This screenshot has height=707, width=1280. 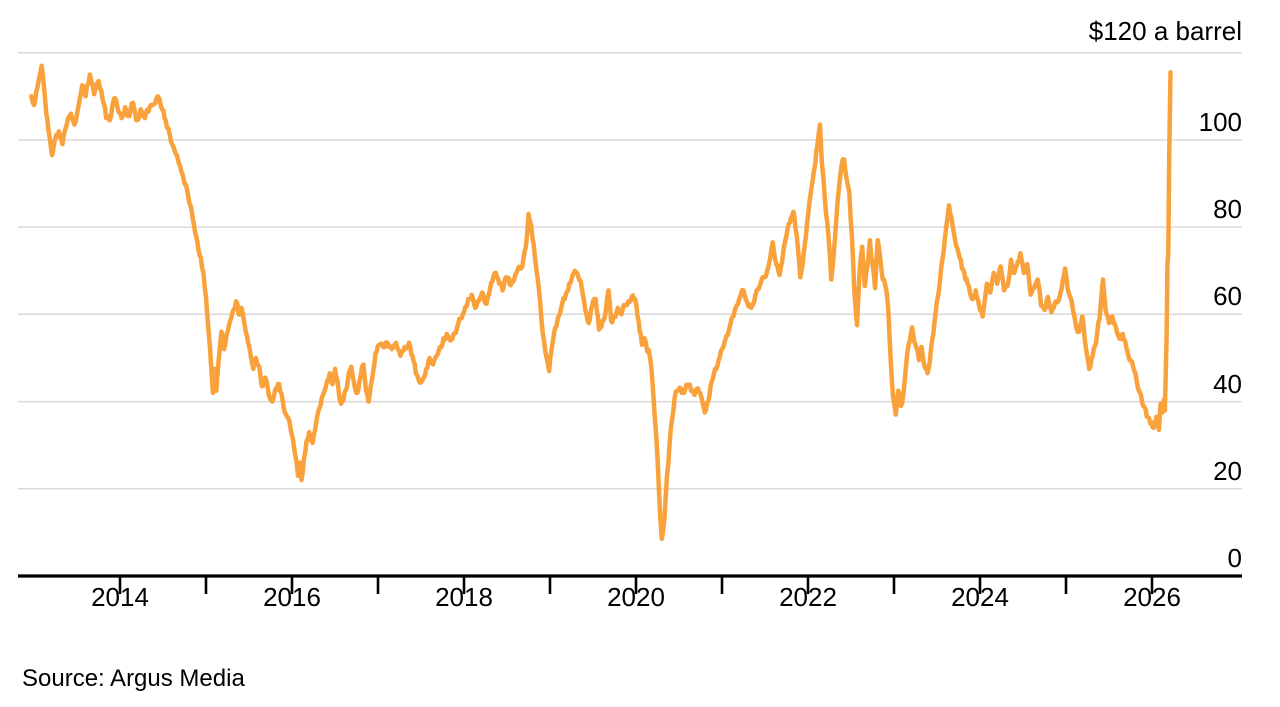 What do you see at coordinates (1235, 558) in the screenshot?
I see `y-tick-label-0: 0` at bounding box center [1235, 558].